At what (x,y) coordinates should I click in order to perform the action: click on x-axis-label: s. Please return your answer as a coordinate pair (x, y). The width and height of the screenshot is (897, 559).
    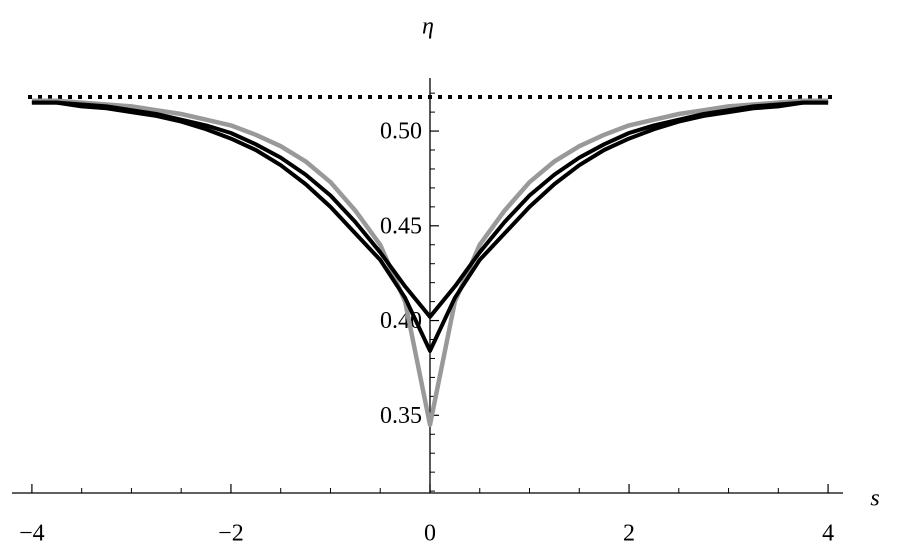
    Looking at the image, I should click on (874, 499).